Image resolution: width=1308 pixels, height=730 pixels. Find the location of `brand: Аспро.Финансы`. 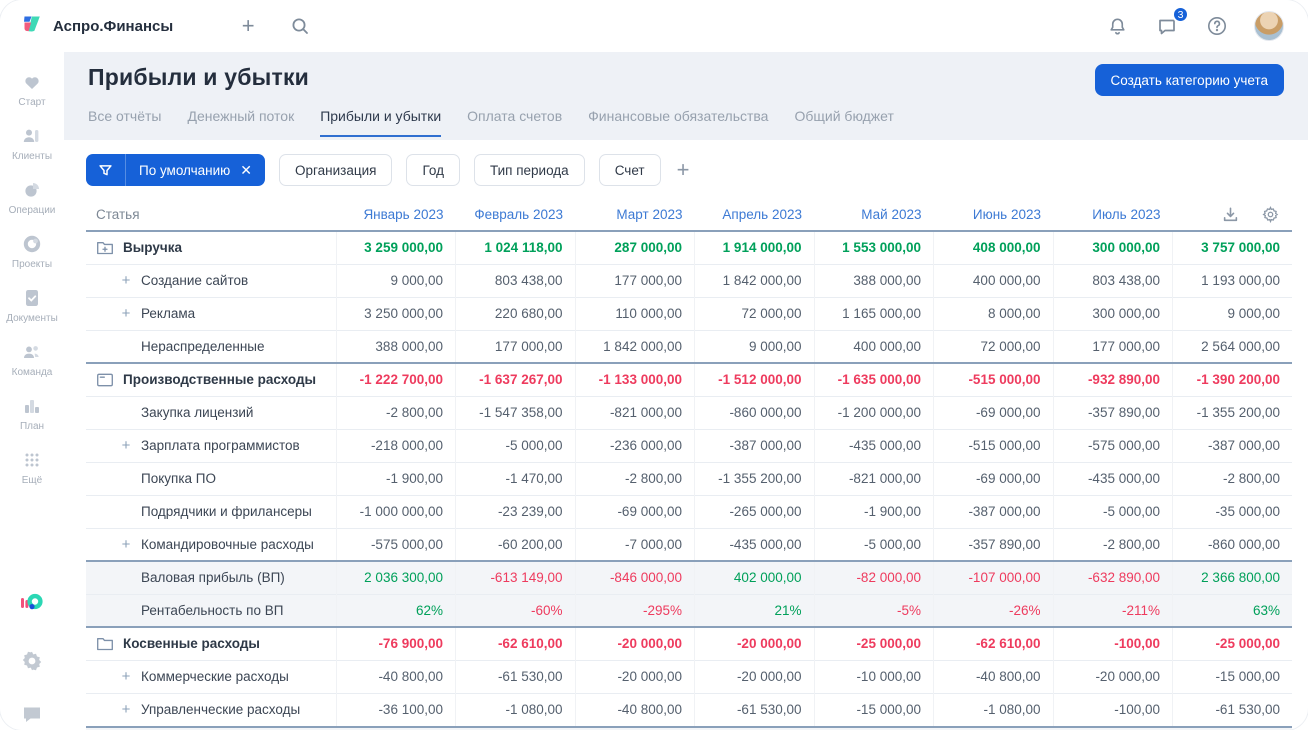

brand: Аспро.Финансы is located at coordinates (86, 26).